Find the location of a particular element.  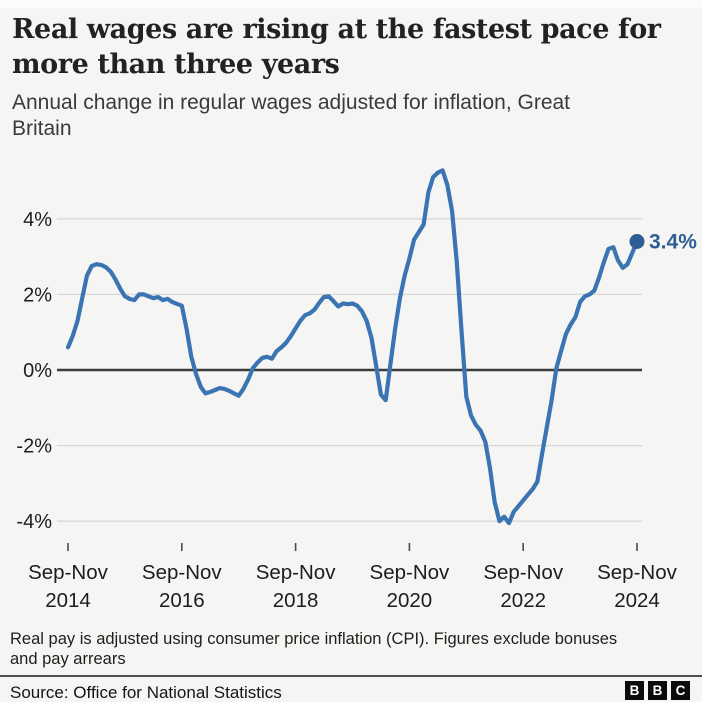

y-axis-label: 0% is located at coordinates (37, 371).